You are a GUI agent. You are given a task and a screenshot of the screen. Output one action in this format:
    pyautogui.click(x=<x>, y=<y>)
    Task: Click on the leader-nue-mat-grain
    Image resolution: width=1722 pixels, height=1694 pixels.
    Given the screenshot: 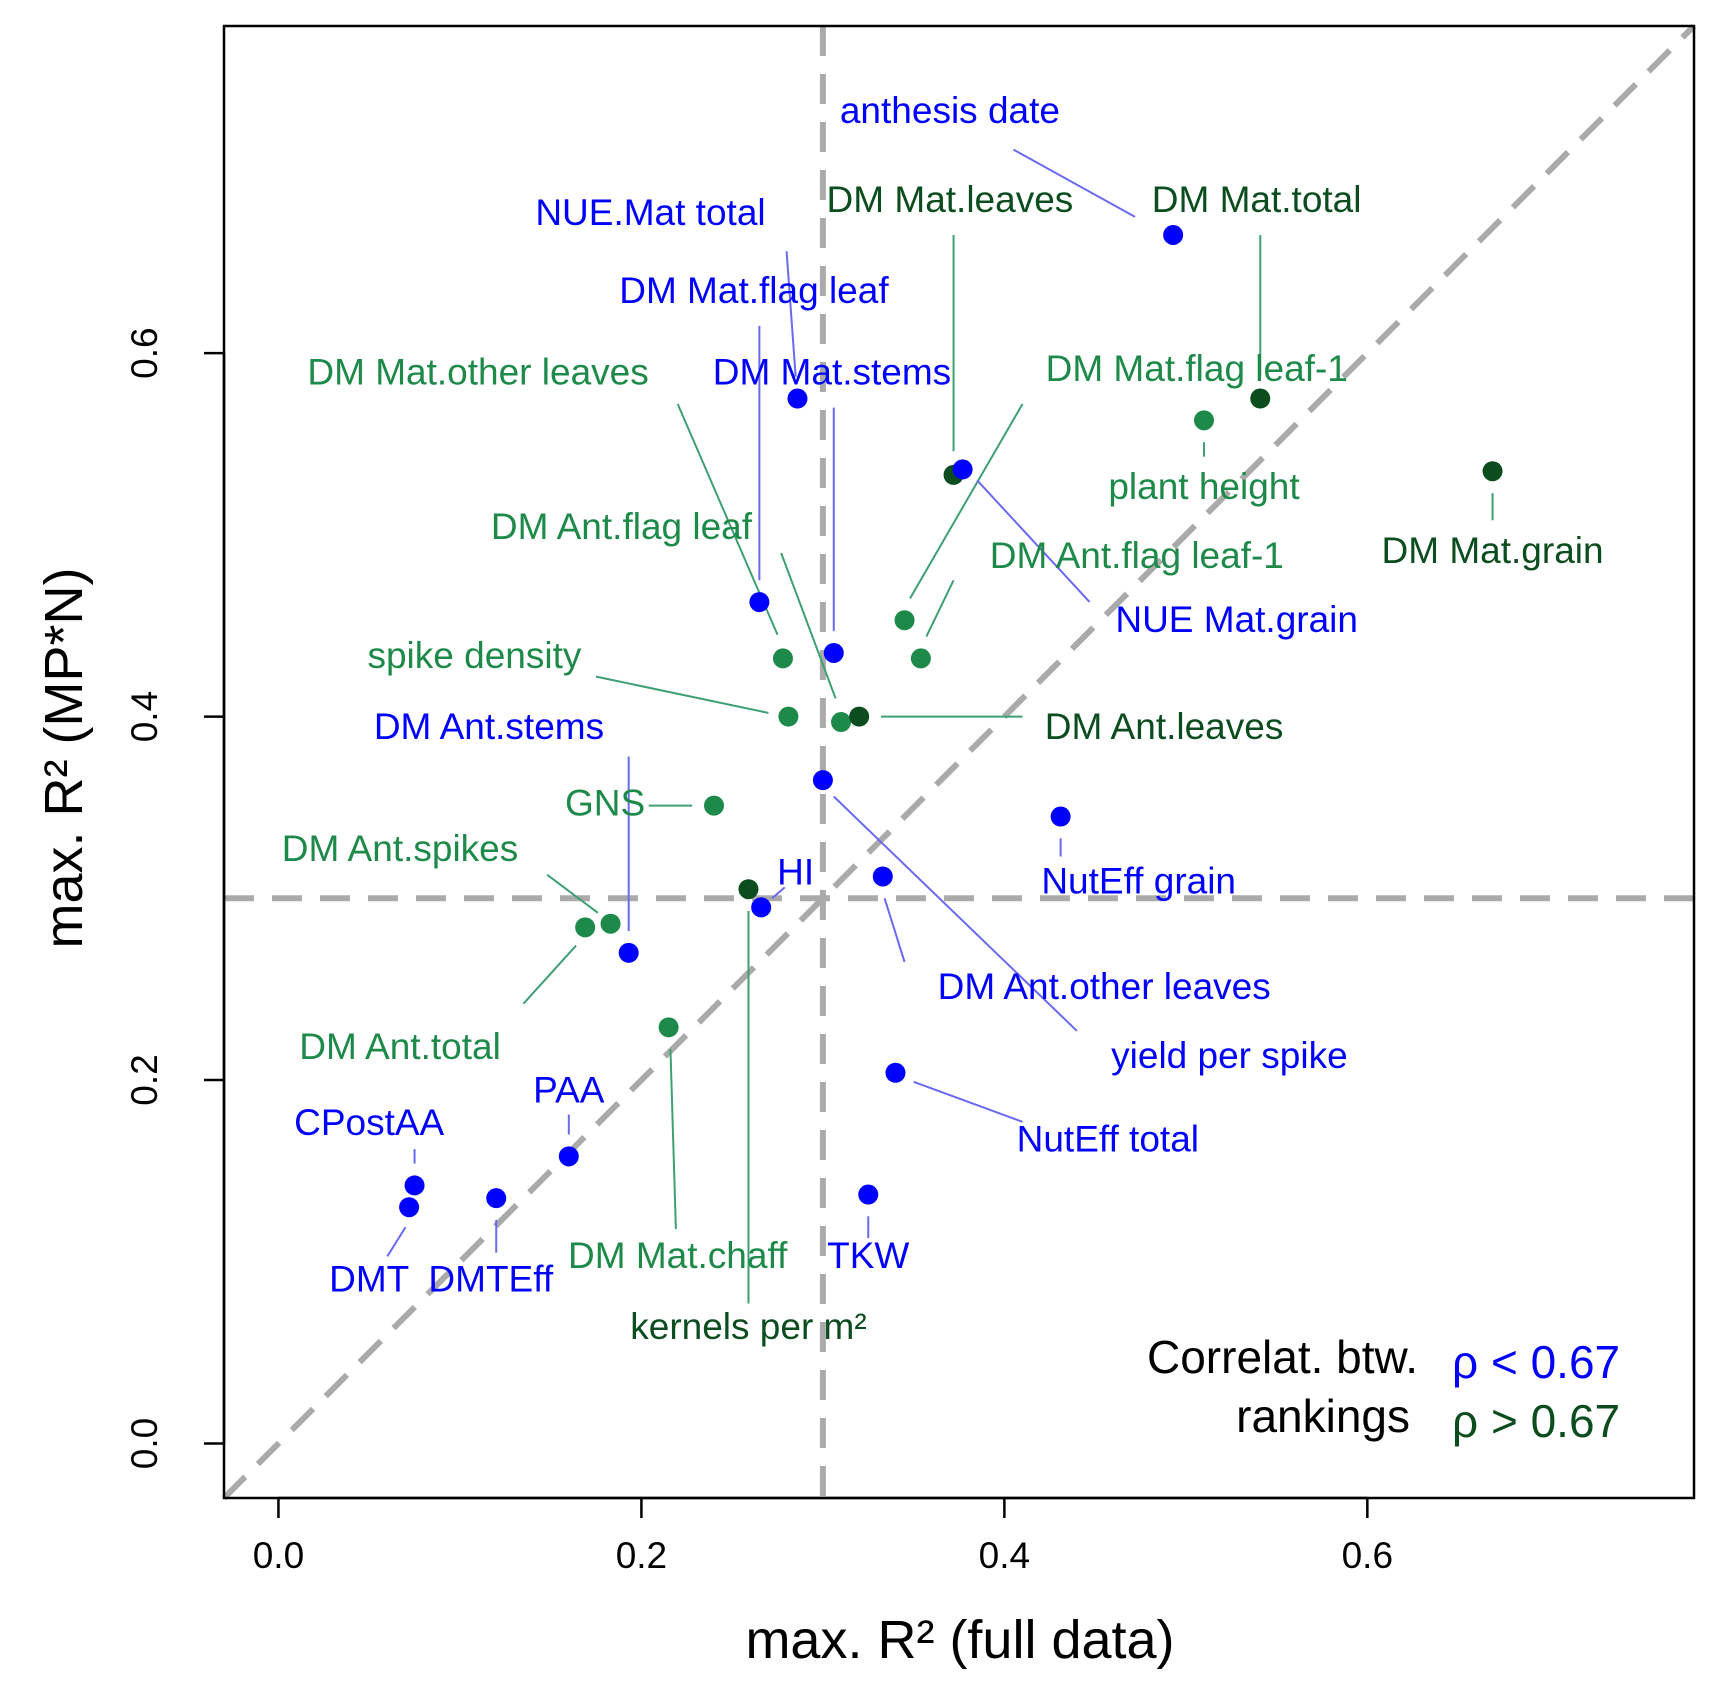 What is the action you would take?
    pyautogui.click(x=1033, y=541)
    